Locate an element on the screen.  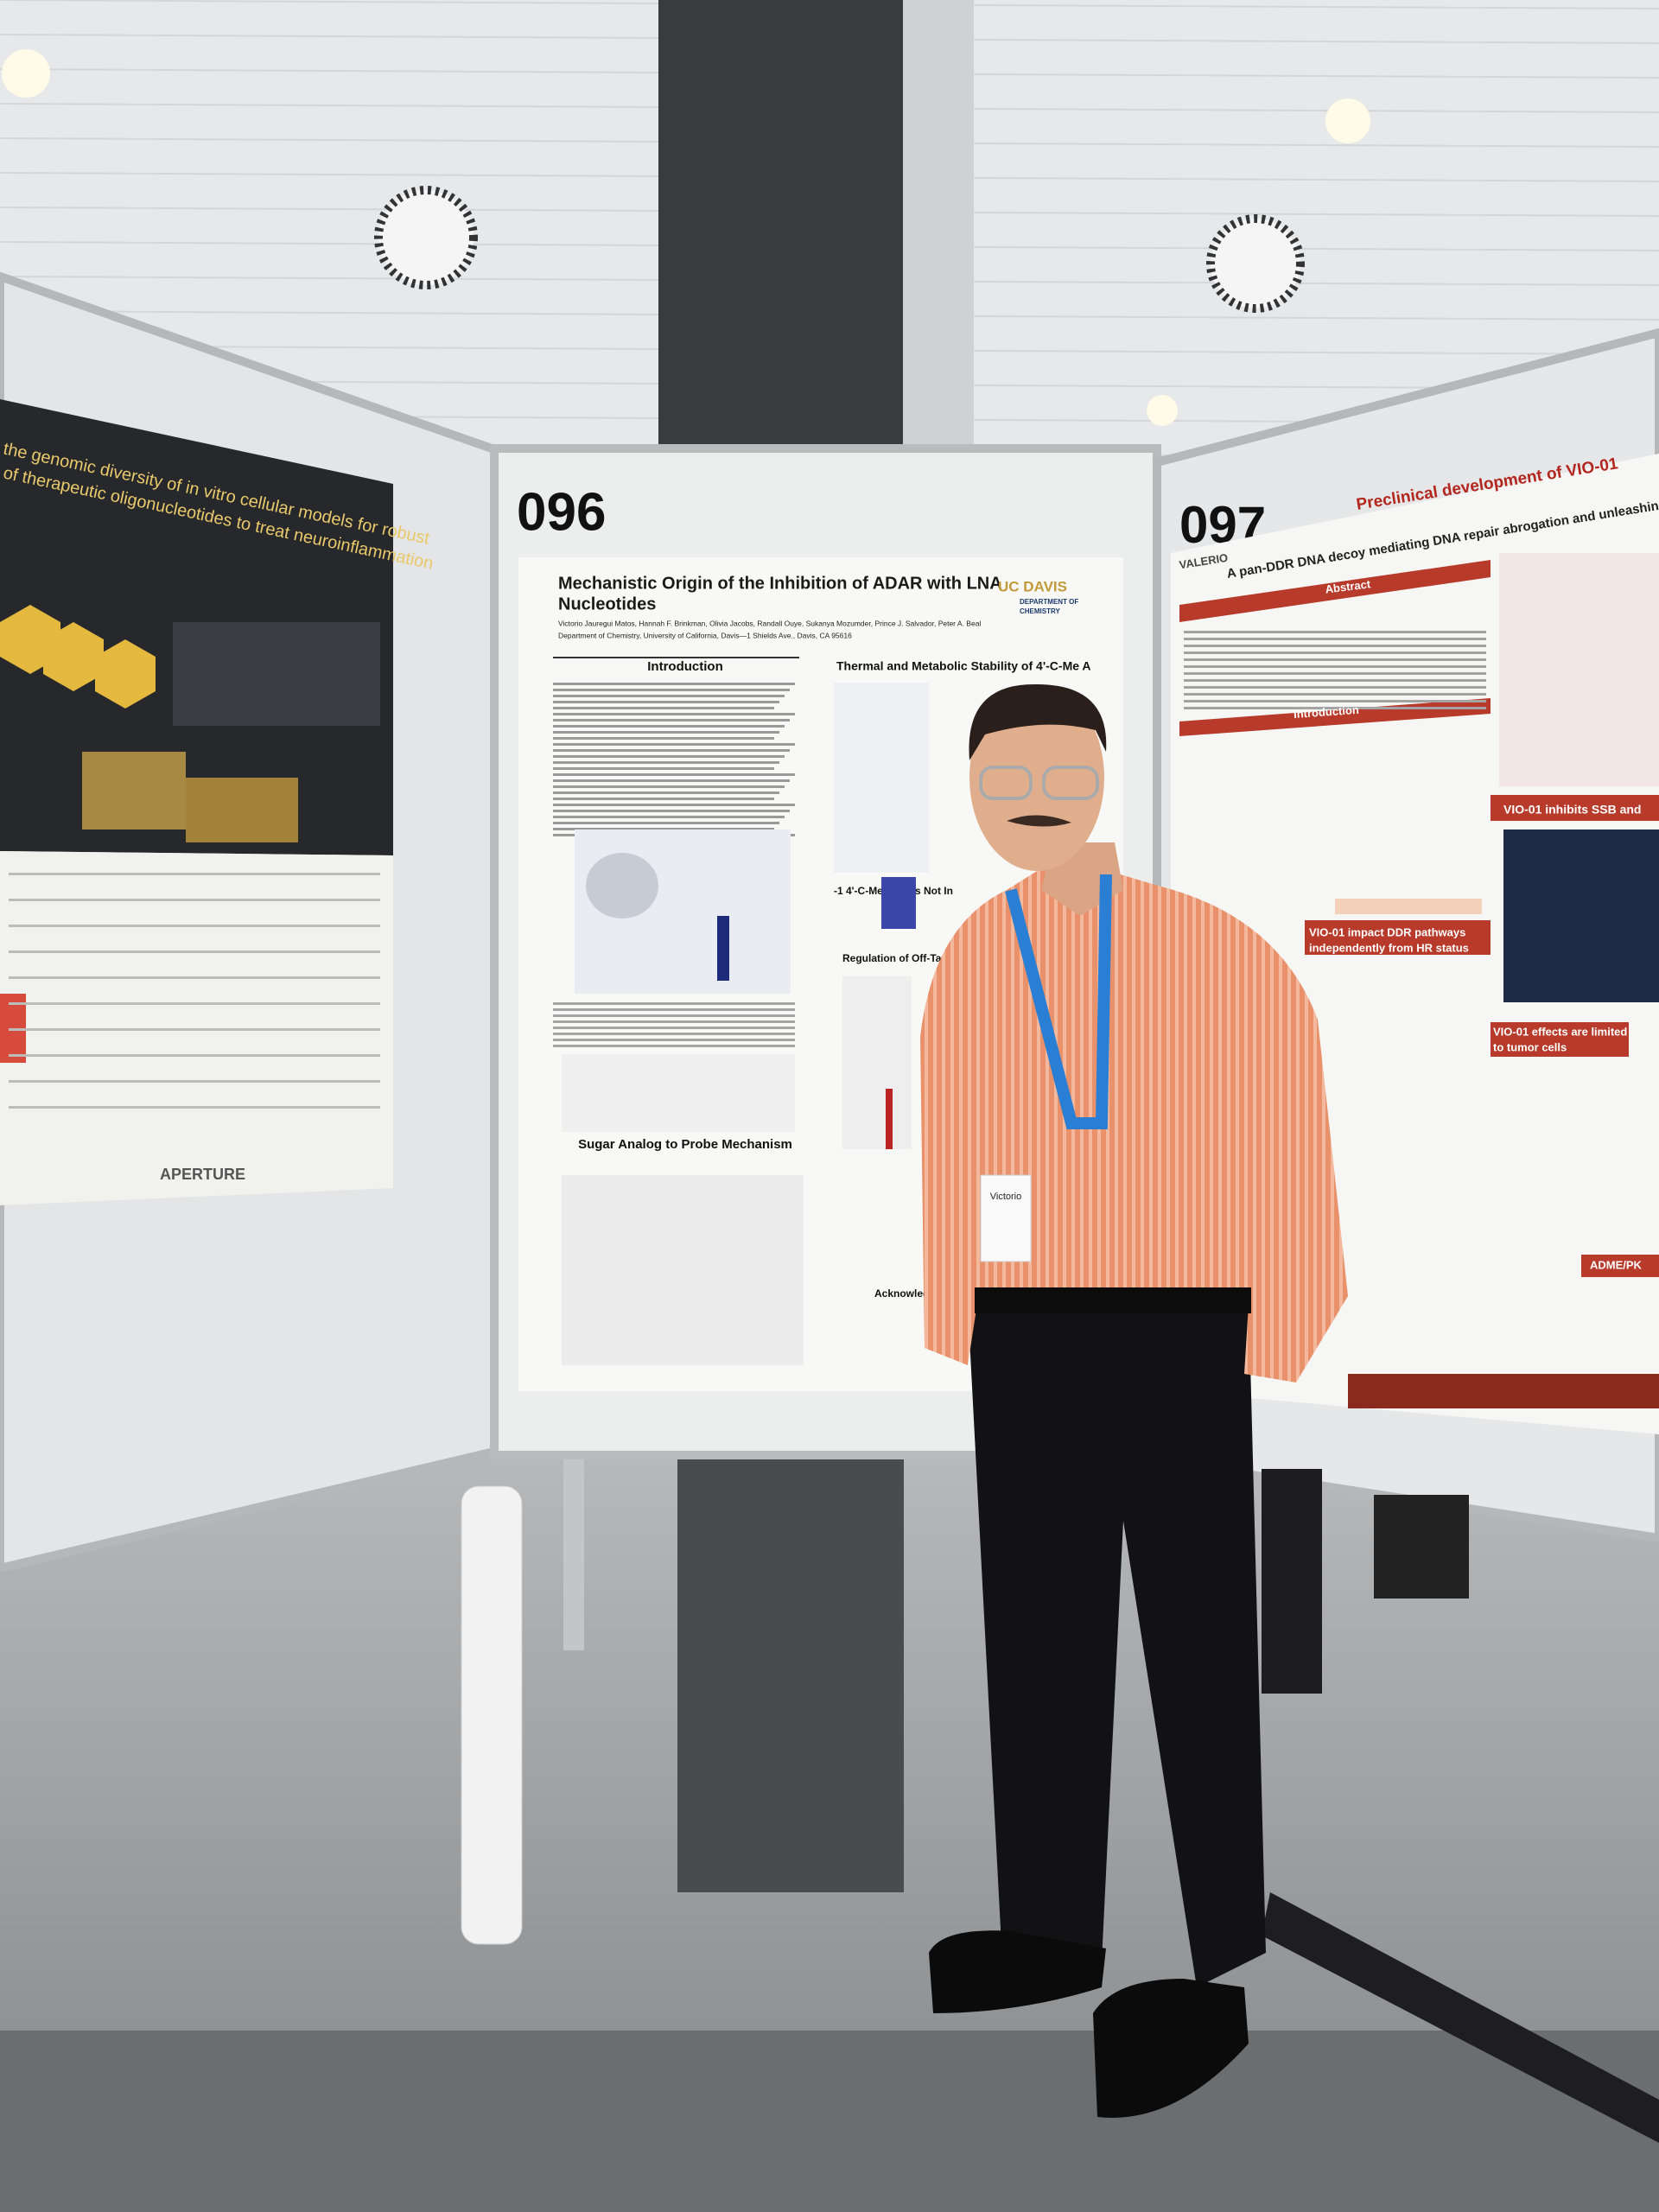
section-heading: VIO-01 impact DDR pathways is located at coordinates (1387, 932).